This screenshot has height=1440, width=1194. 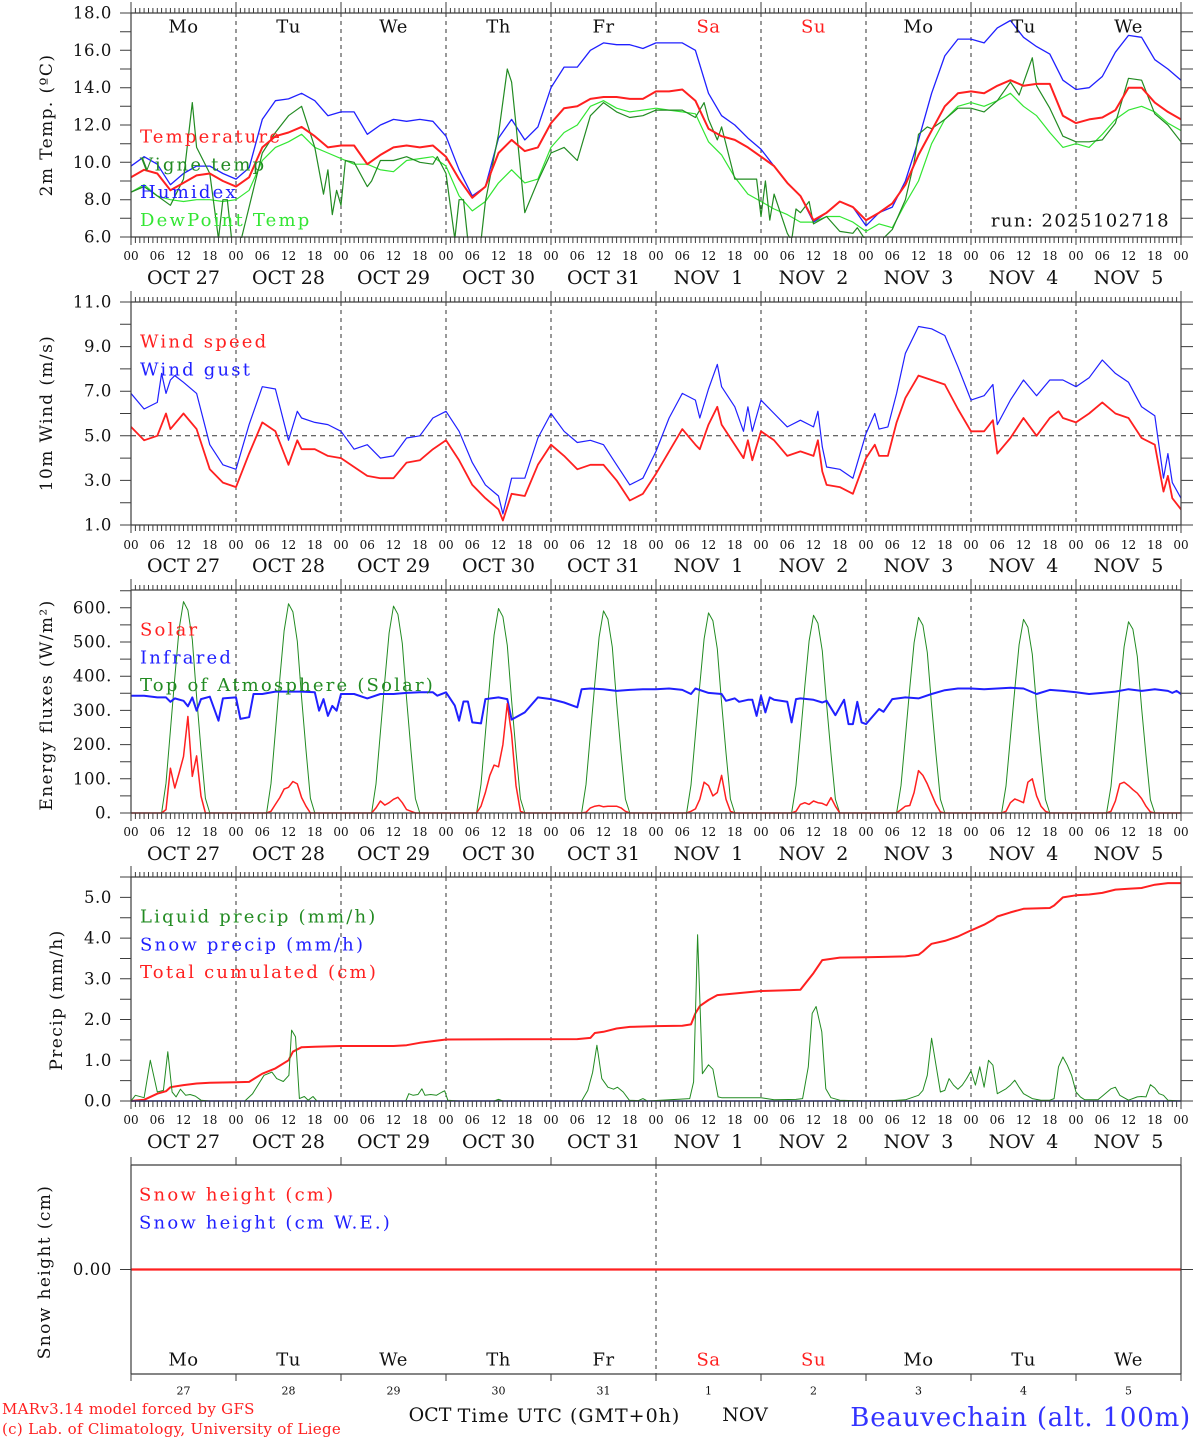 What do you see at coordinates (656, 162) in the screenshot?
I see `series-line-dewpoint-temp` at bounding box center [656, 162].